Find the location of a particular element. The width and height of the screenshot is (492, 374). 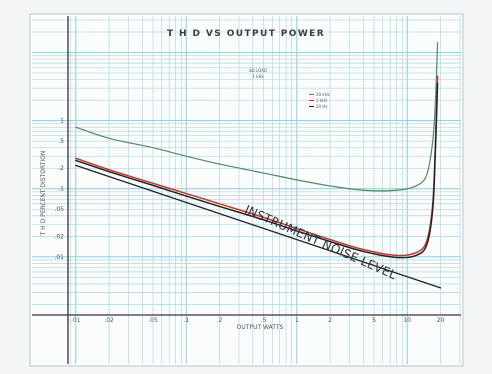

x-tick-label: 20 is located at coordinates (441, 320).